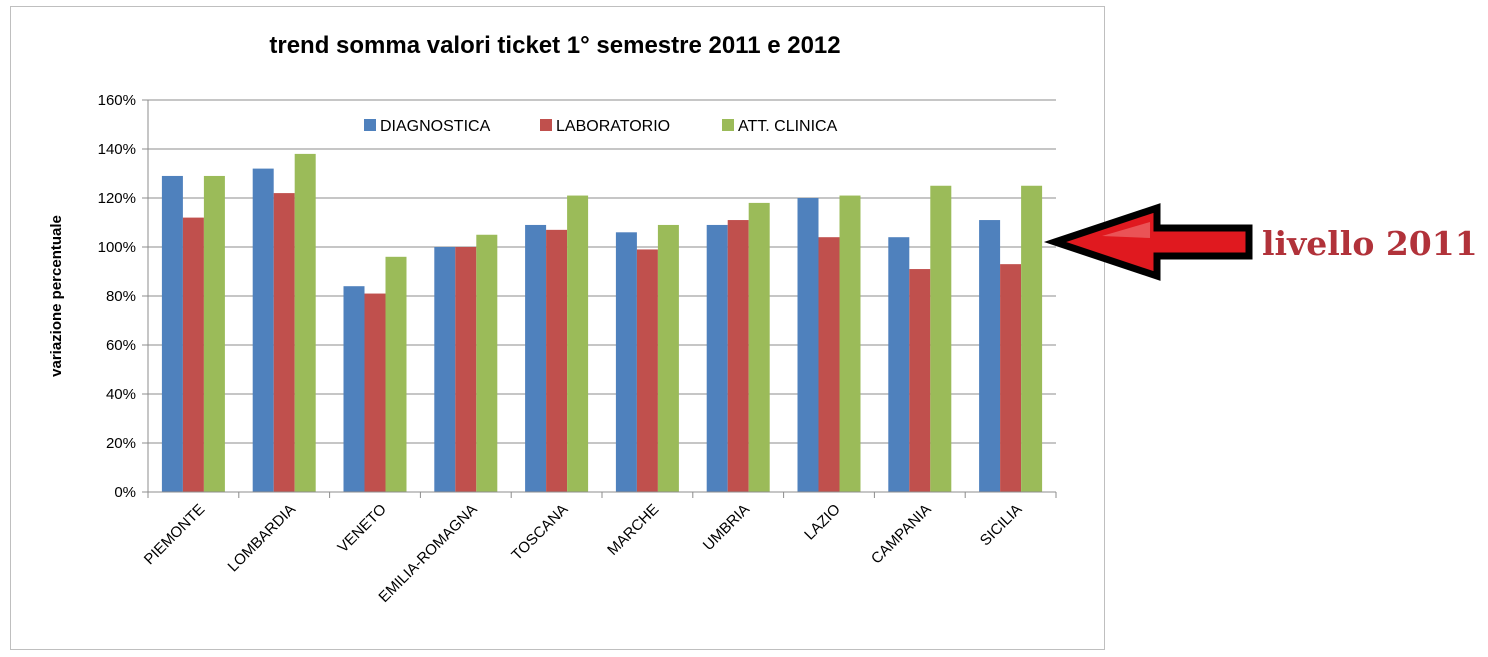  What do you see at coordinates (1370, 243) in the screenshot?
I see `annotation-label: livello 2011` at bounding box center [1370, 243].